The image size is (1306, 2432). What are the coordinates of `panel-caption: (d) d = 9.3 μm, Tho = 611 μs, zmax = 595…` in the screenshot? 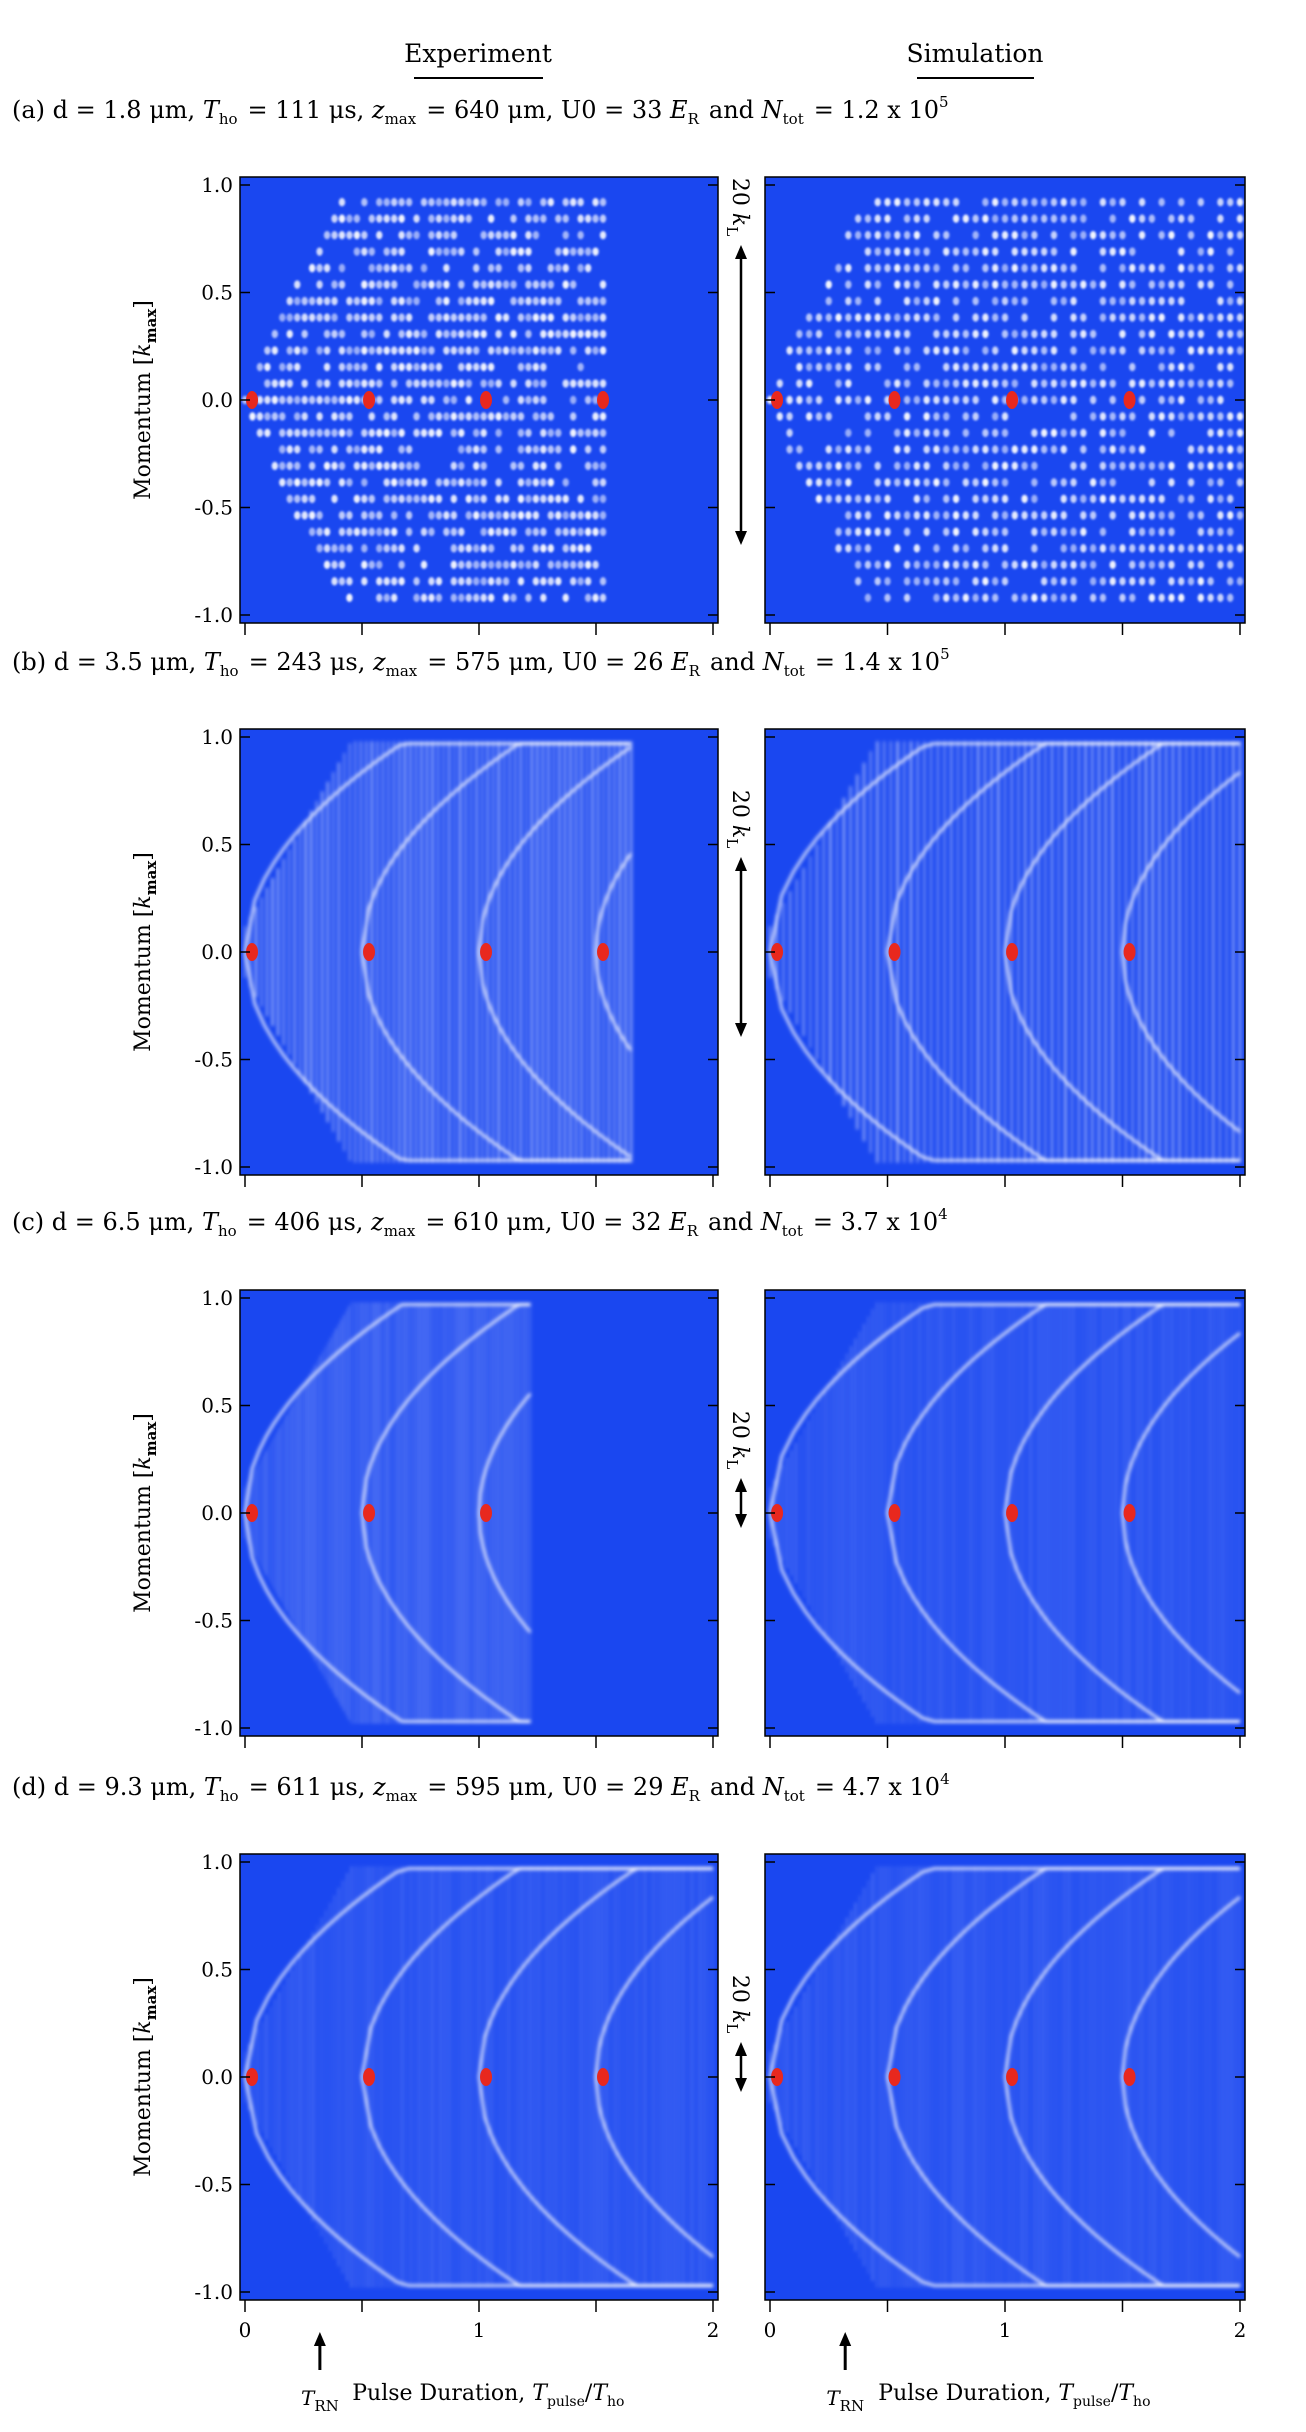 It's located at (481, 1787).